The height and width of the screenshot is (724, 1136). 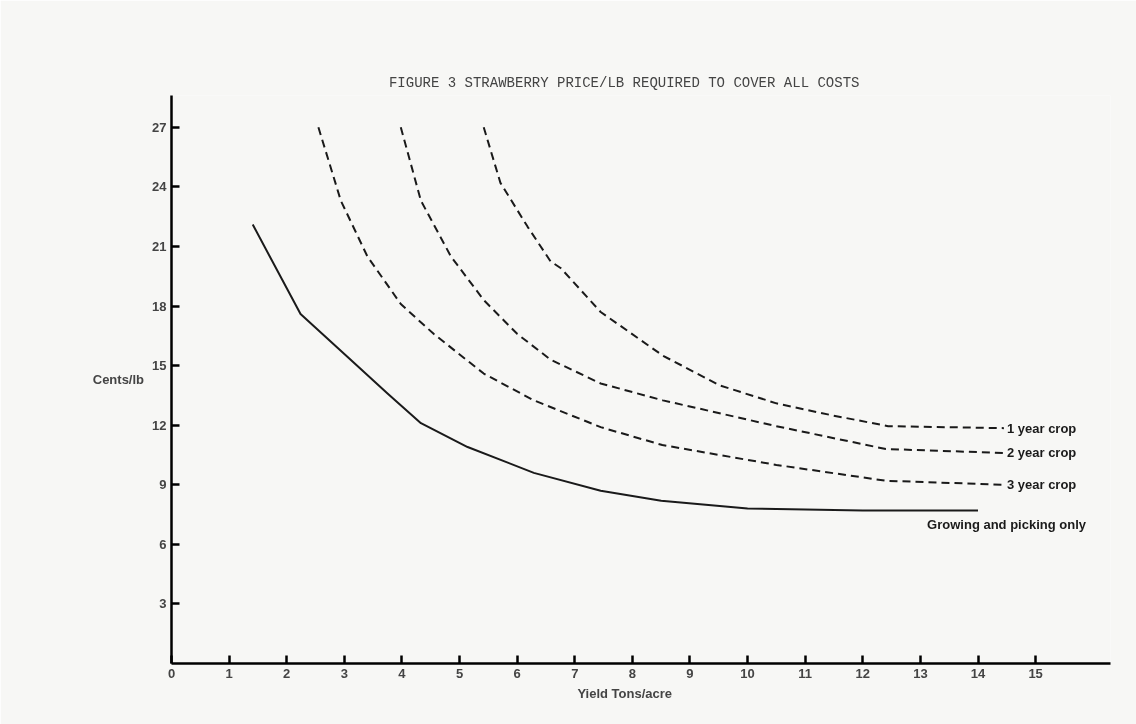 I want to click on x-axis-title: Yield Tons/acre, so click(x=625, y=693).